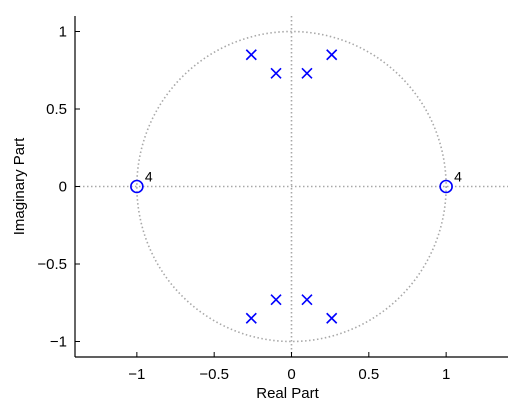 This screenshot has height=406, width=508. Describe the element at coordinates (368, 374) in the screenshot. I see `x-tick-label: 0.5` at that location.